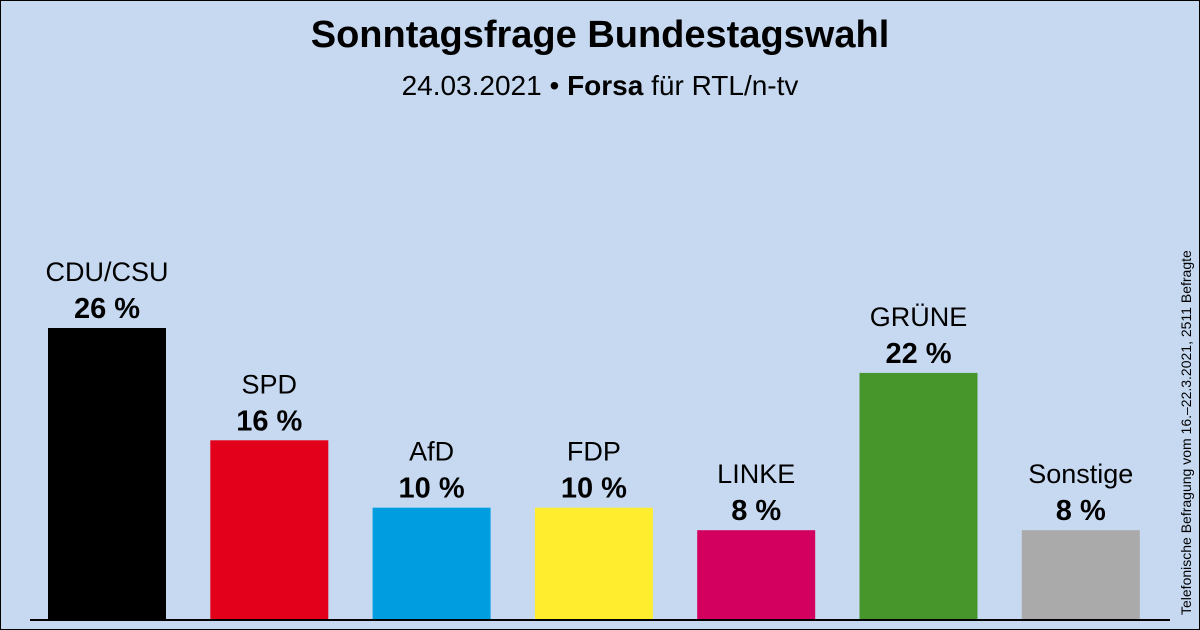  I want to click on bar-fdp, so click(593, 563).